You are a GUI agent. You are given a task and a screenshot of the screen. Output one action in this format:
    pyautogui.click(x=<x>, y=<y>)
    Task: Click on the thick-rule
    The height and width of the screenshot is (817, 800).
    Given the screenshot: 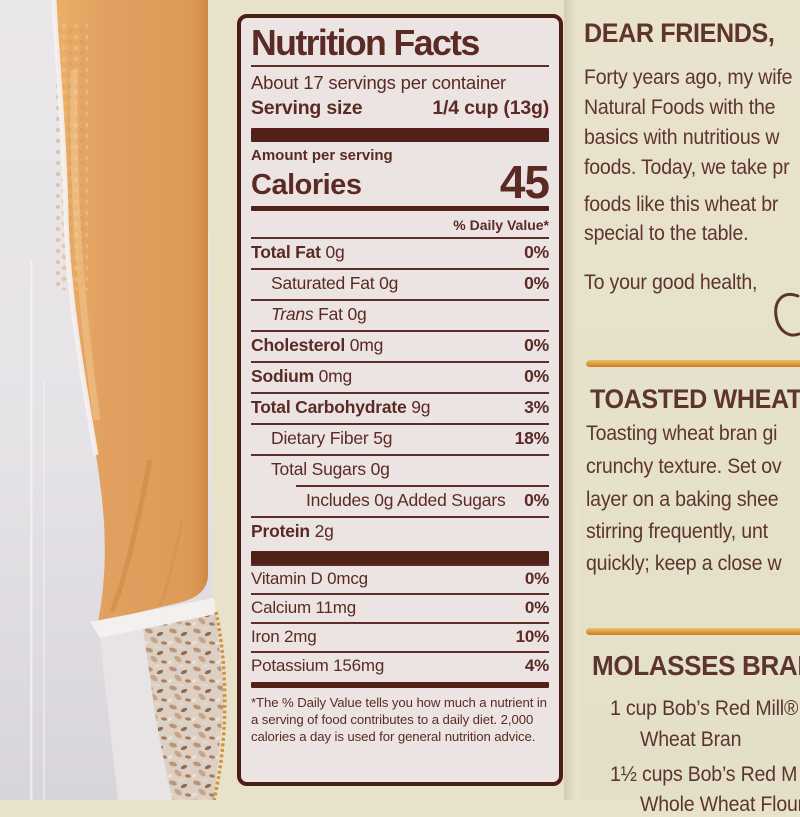 What is the action you would take?
    pyautogui.click(x=400, y=135)
    